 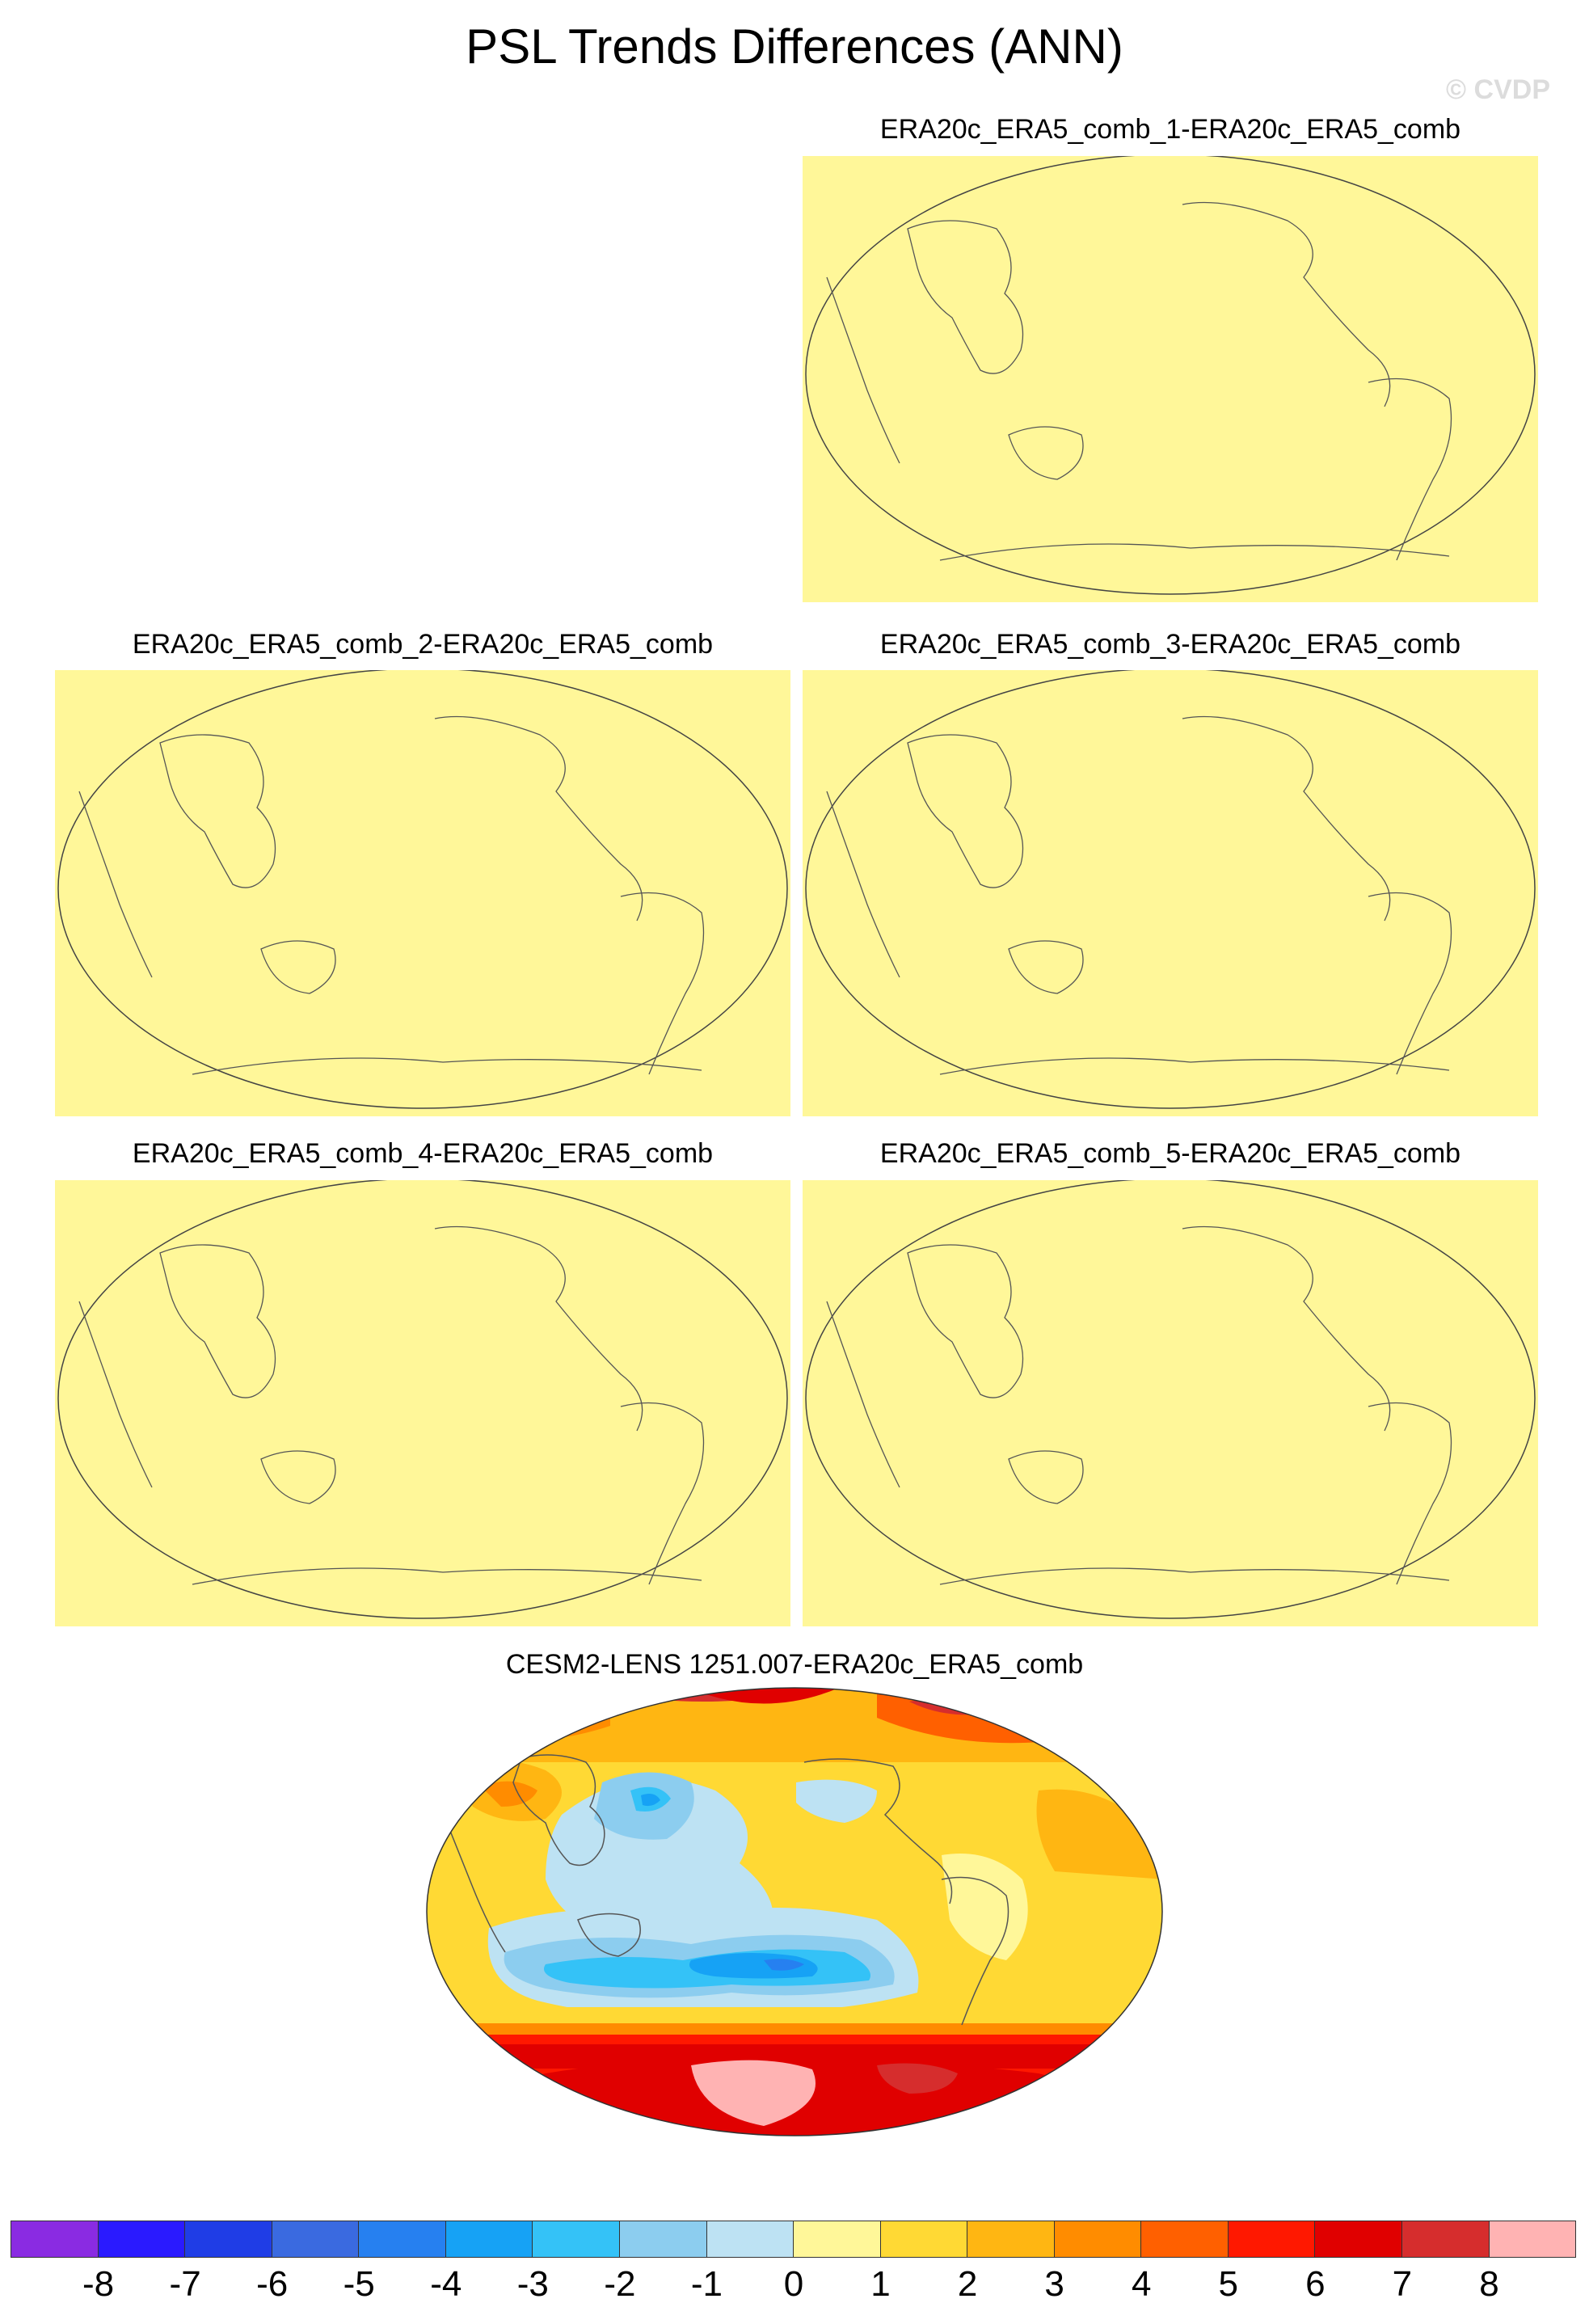 I want to click on panel-4-title: ERA20c_ERA5_comb_4-ERA20c_ERA5_comb, so click(x=423, y=1153).